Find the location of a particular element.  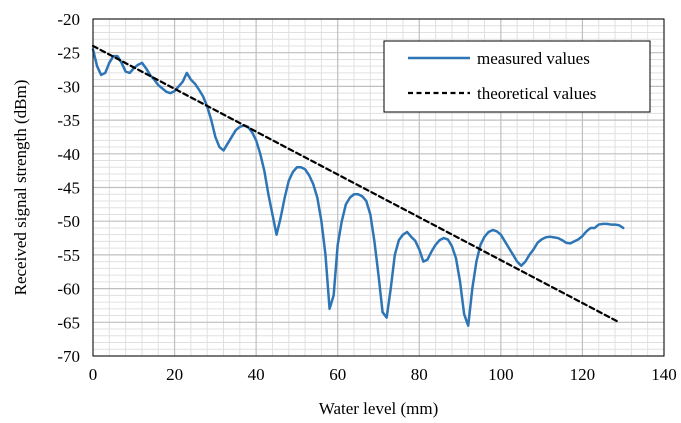

x-tick-label: 140 is located at coordinates (664, 374).